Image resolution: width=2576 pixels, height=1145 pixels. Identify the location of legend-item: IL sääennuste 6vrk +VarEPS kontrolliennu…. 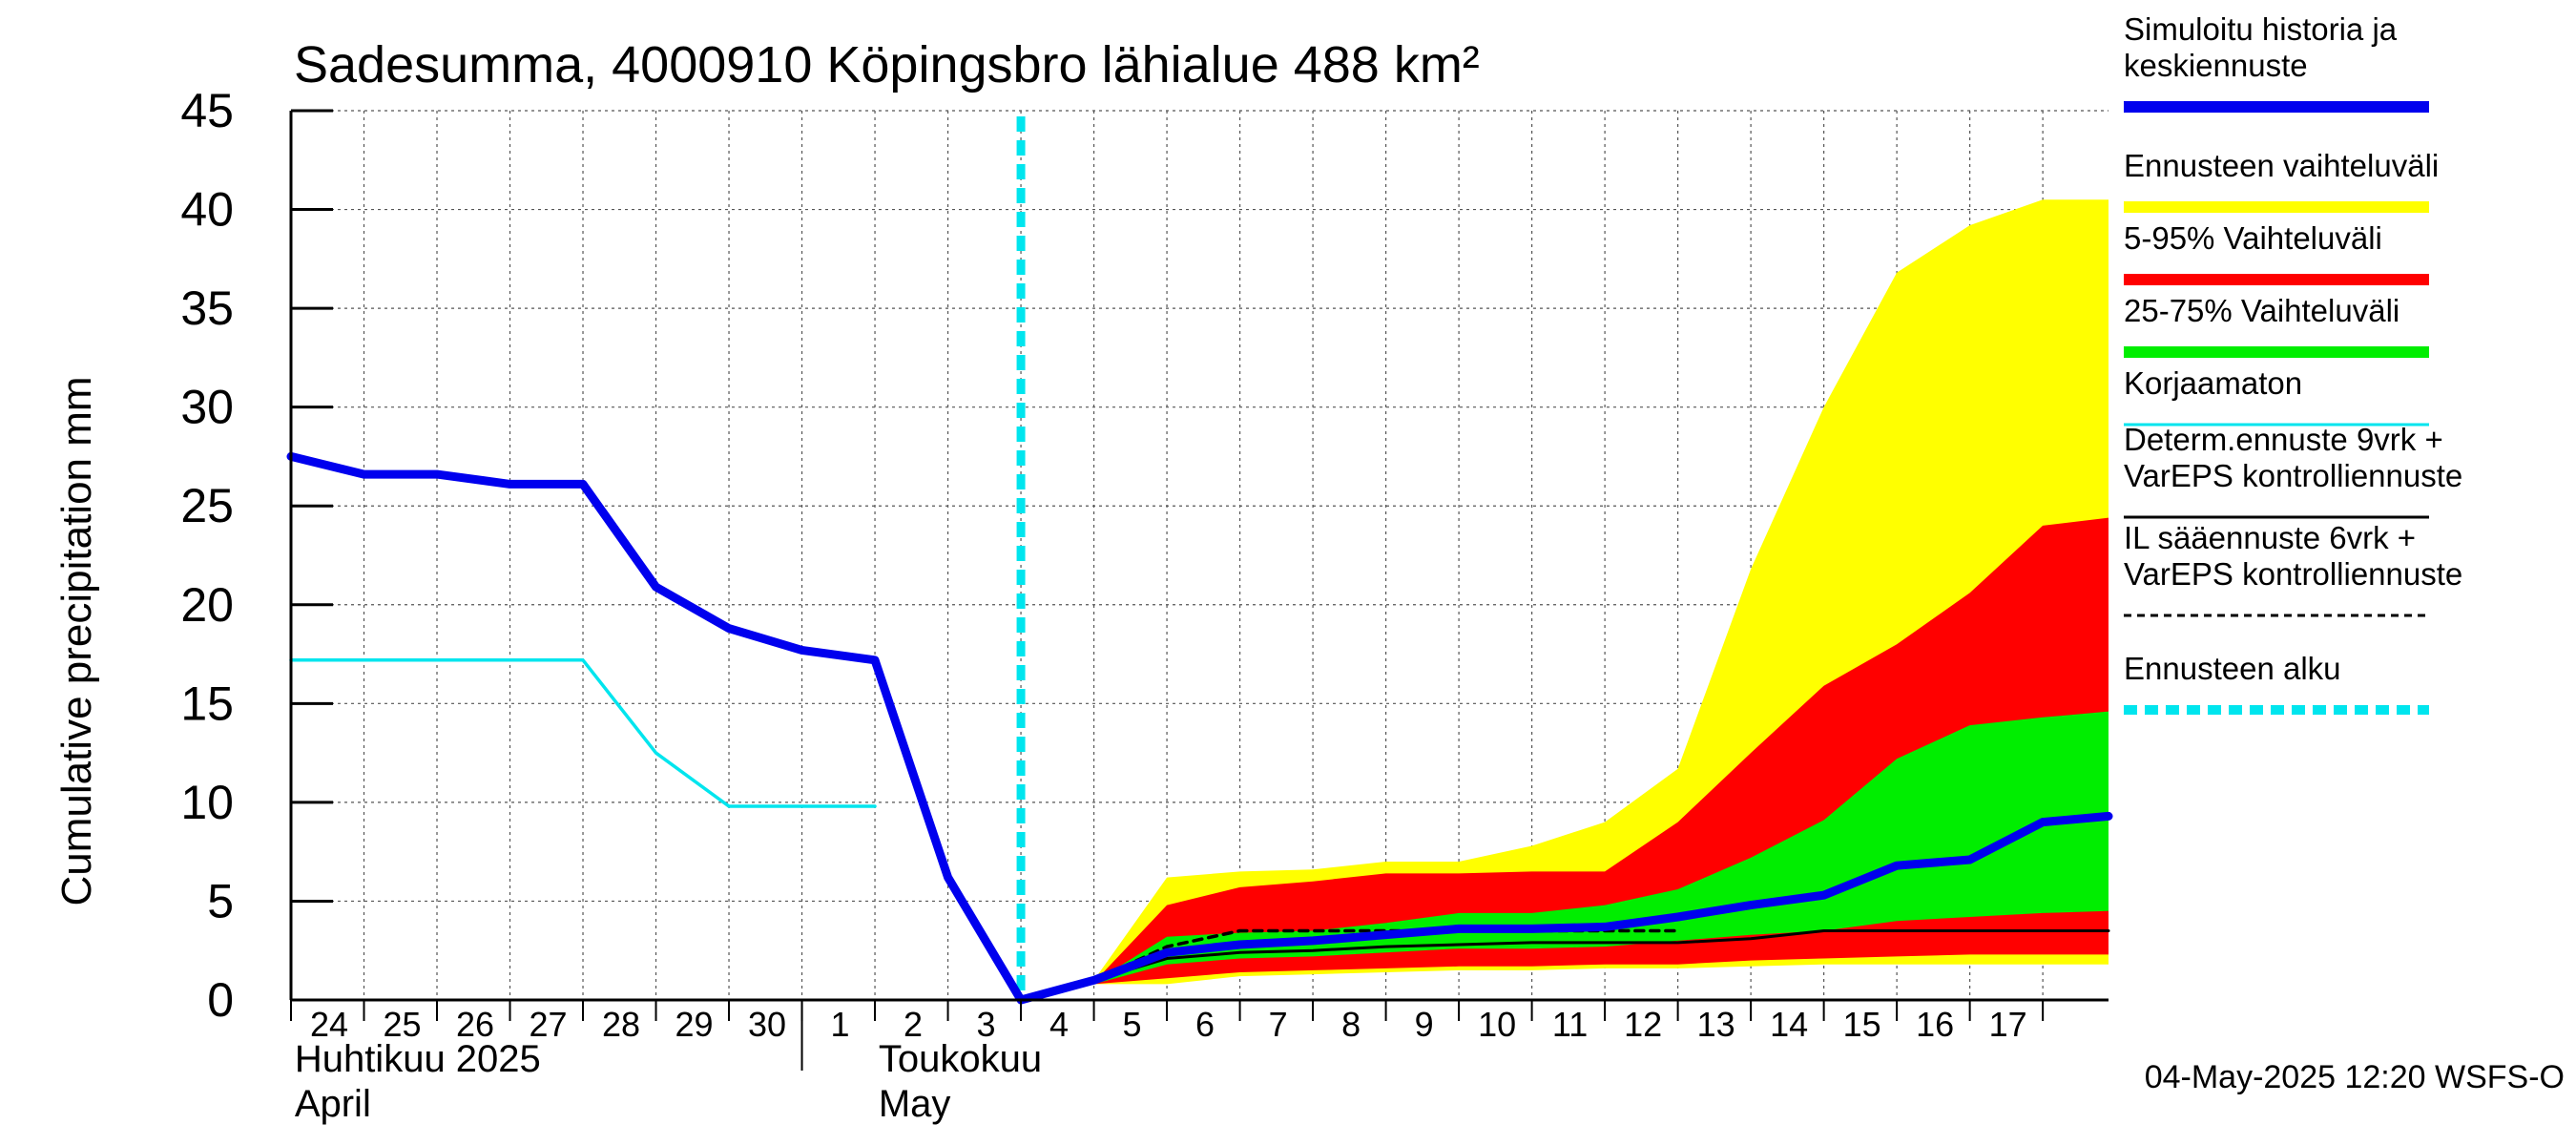
(2293, 568).